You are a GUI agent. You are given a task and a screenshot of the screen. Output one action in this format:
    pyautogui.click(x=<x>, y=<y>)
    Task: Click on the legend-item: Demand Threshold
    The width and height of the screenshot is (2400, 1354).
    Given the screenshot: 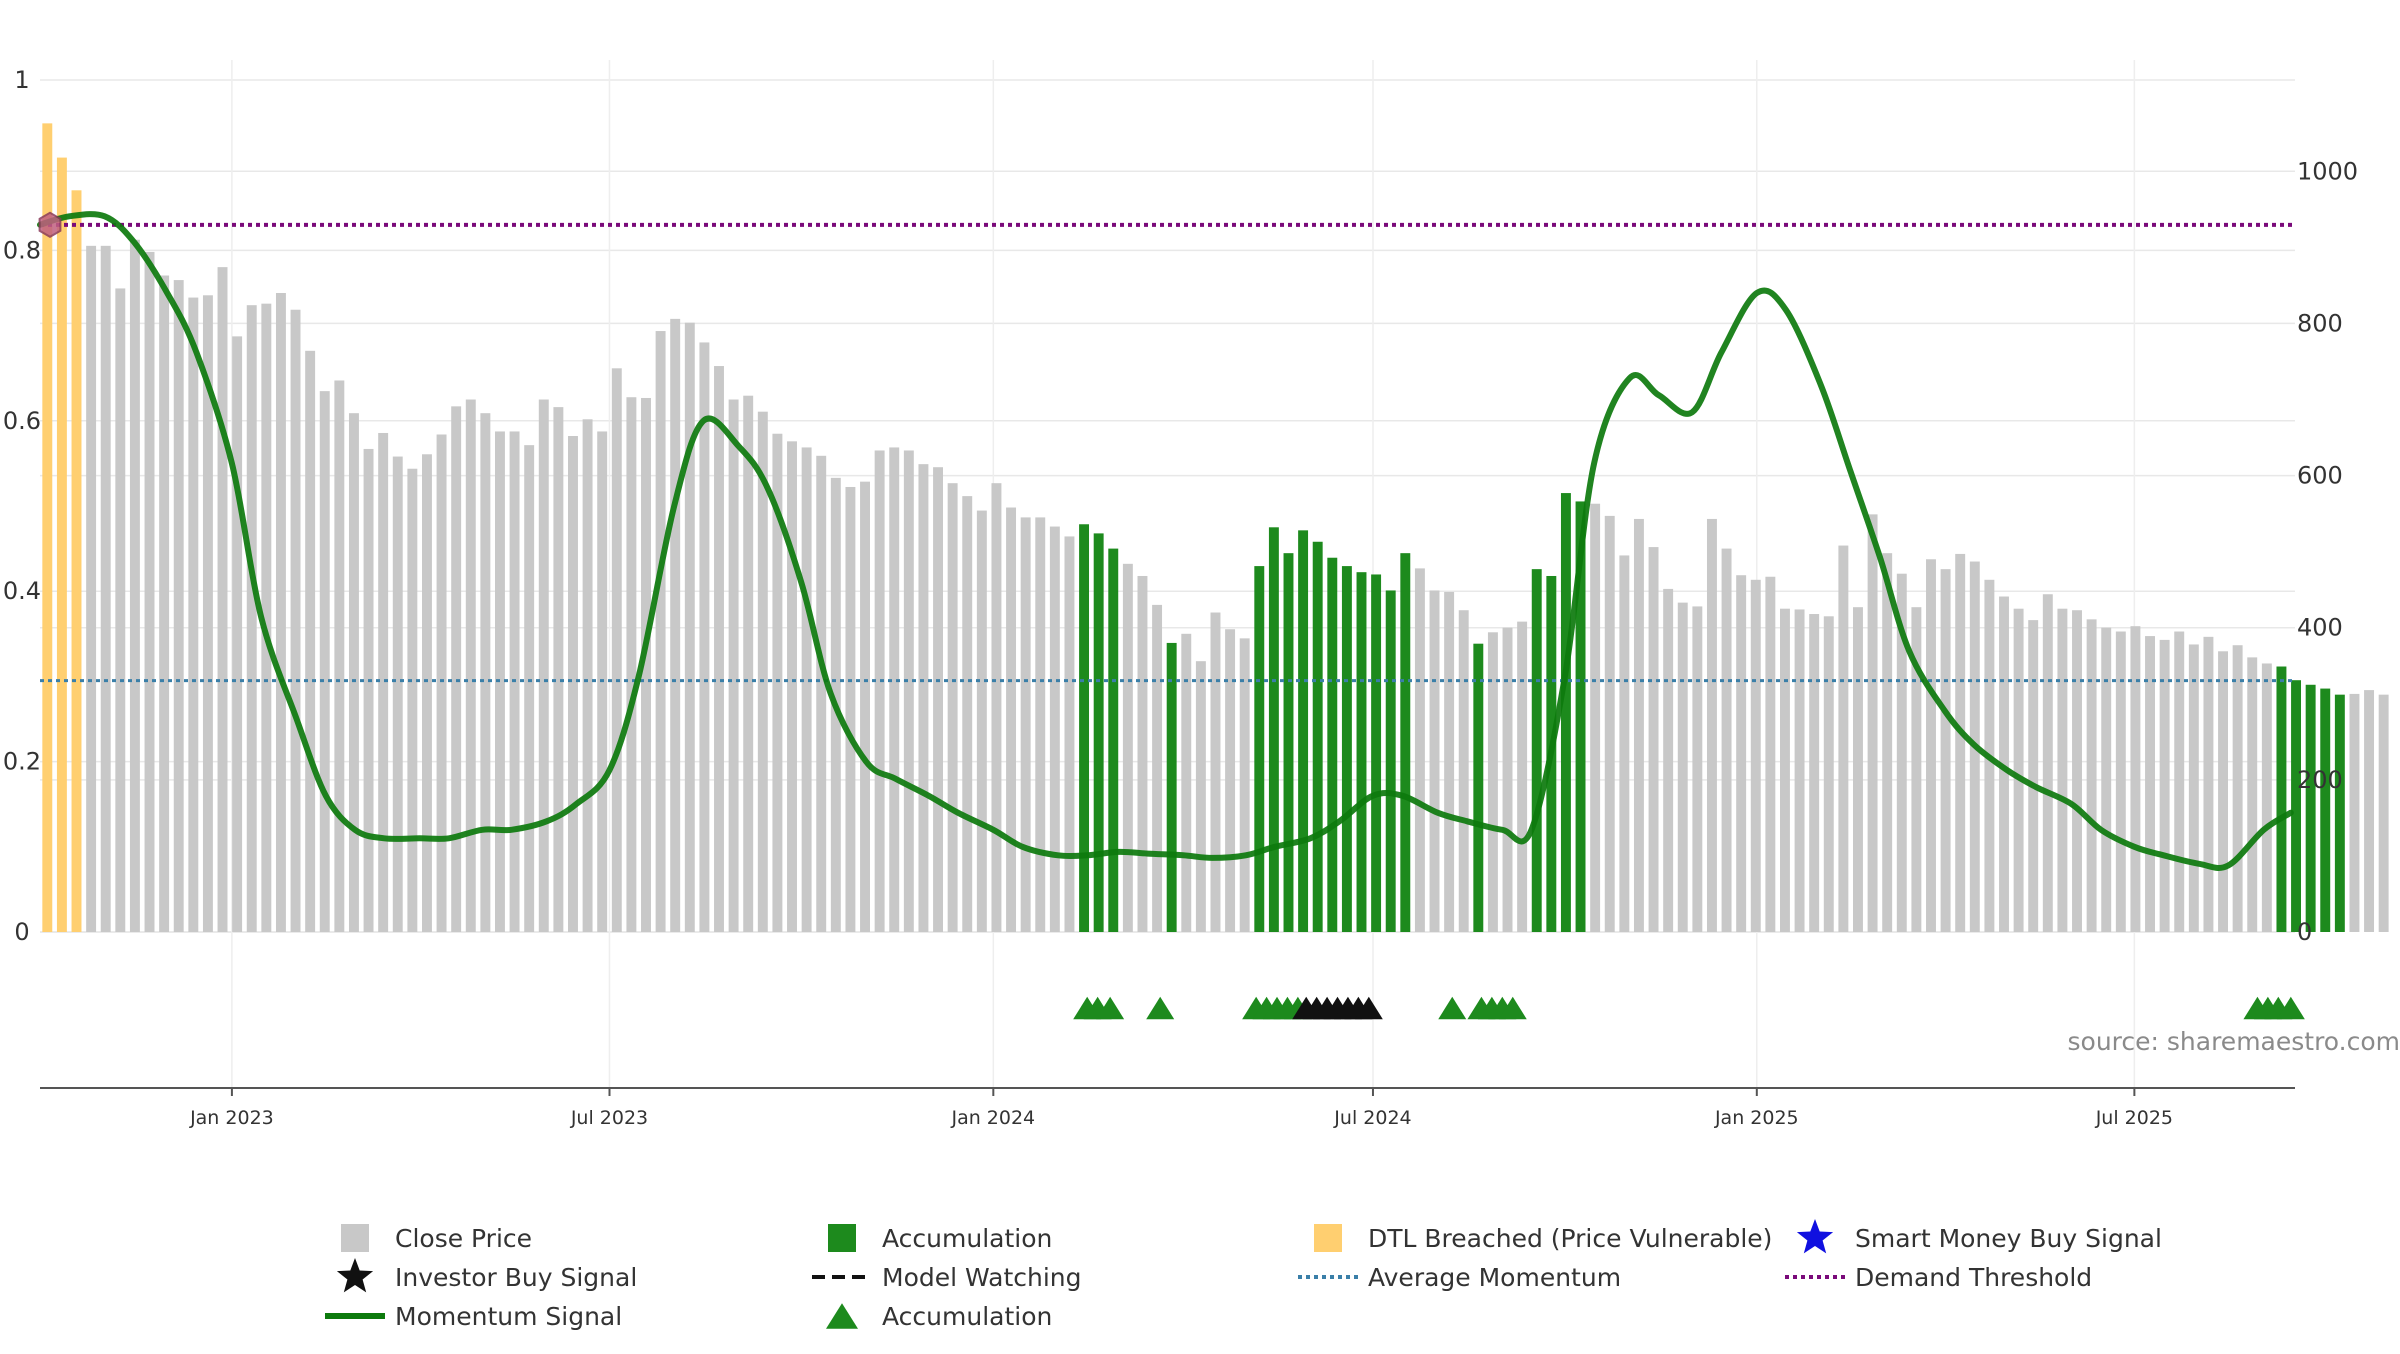 What is the action you would take?
    pyautogui.click(x=1938, y=1277)
    